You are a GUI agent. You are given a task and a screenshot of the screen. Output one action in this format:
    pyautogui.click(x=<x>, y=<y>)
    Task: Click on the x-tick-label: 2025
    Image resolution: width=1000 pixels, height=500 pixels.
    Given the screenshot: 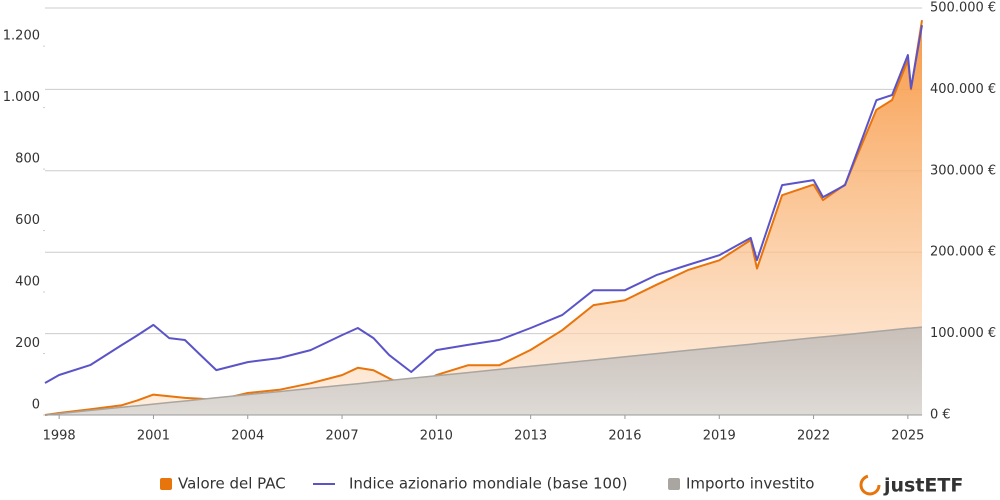 What is the action you would take?
    pyautogui.click(x=907, y=436)
    